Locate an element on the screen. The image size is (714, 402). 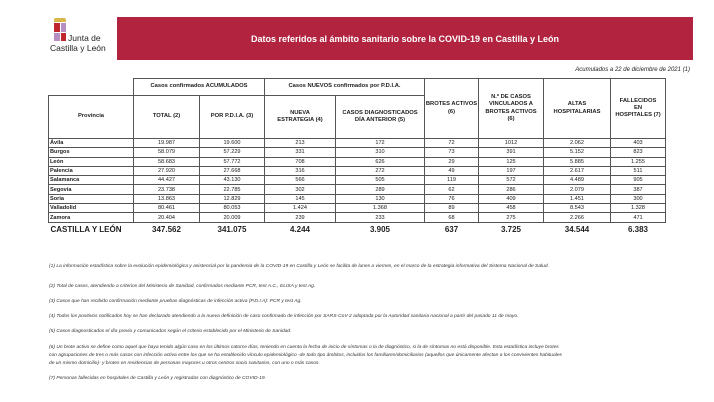
data-cell: 2.079 is located at coordinates (577, 189).